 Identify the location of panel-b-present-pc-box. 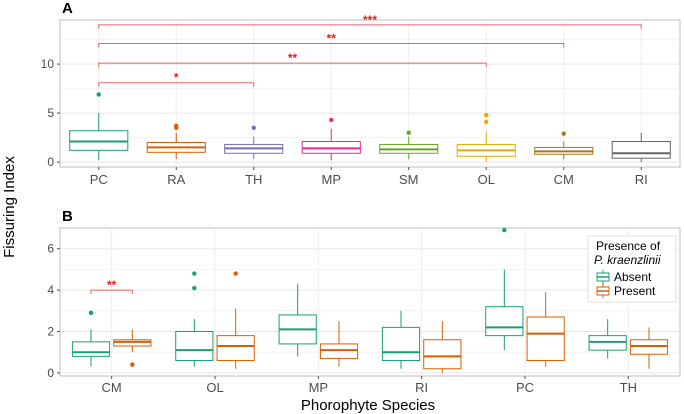
(545, 329).